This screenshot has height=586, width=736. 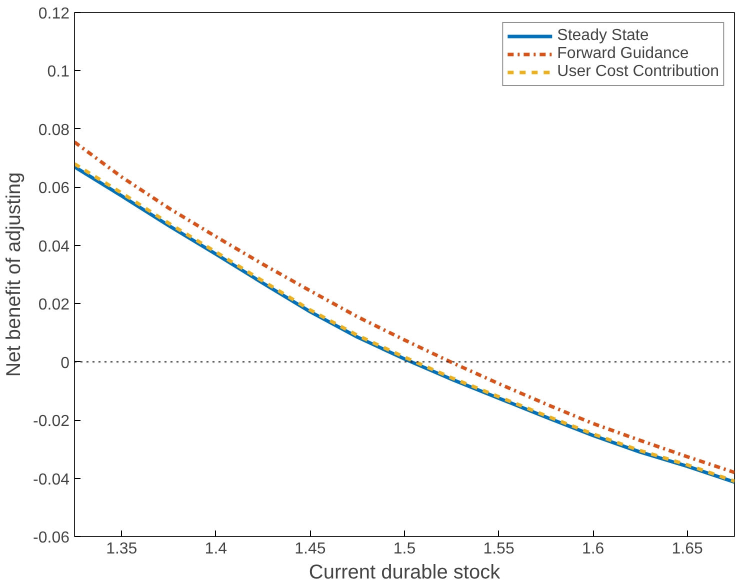 I want to click on legend-label: User Cost Contribution, so click(x=638, y=72).